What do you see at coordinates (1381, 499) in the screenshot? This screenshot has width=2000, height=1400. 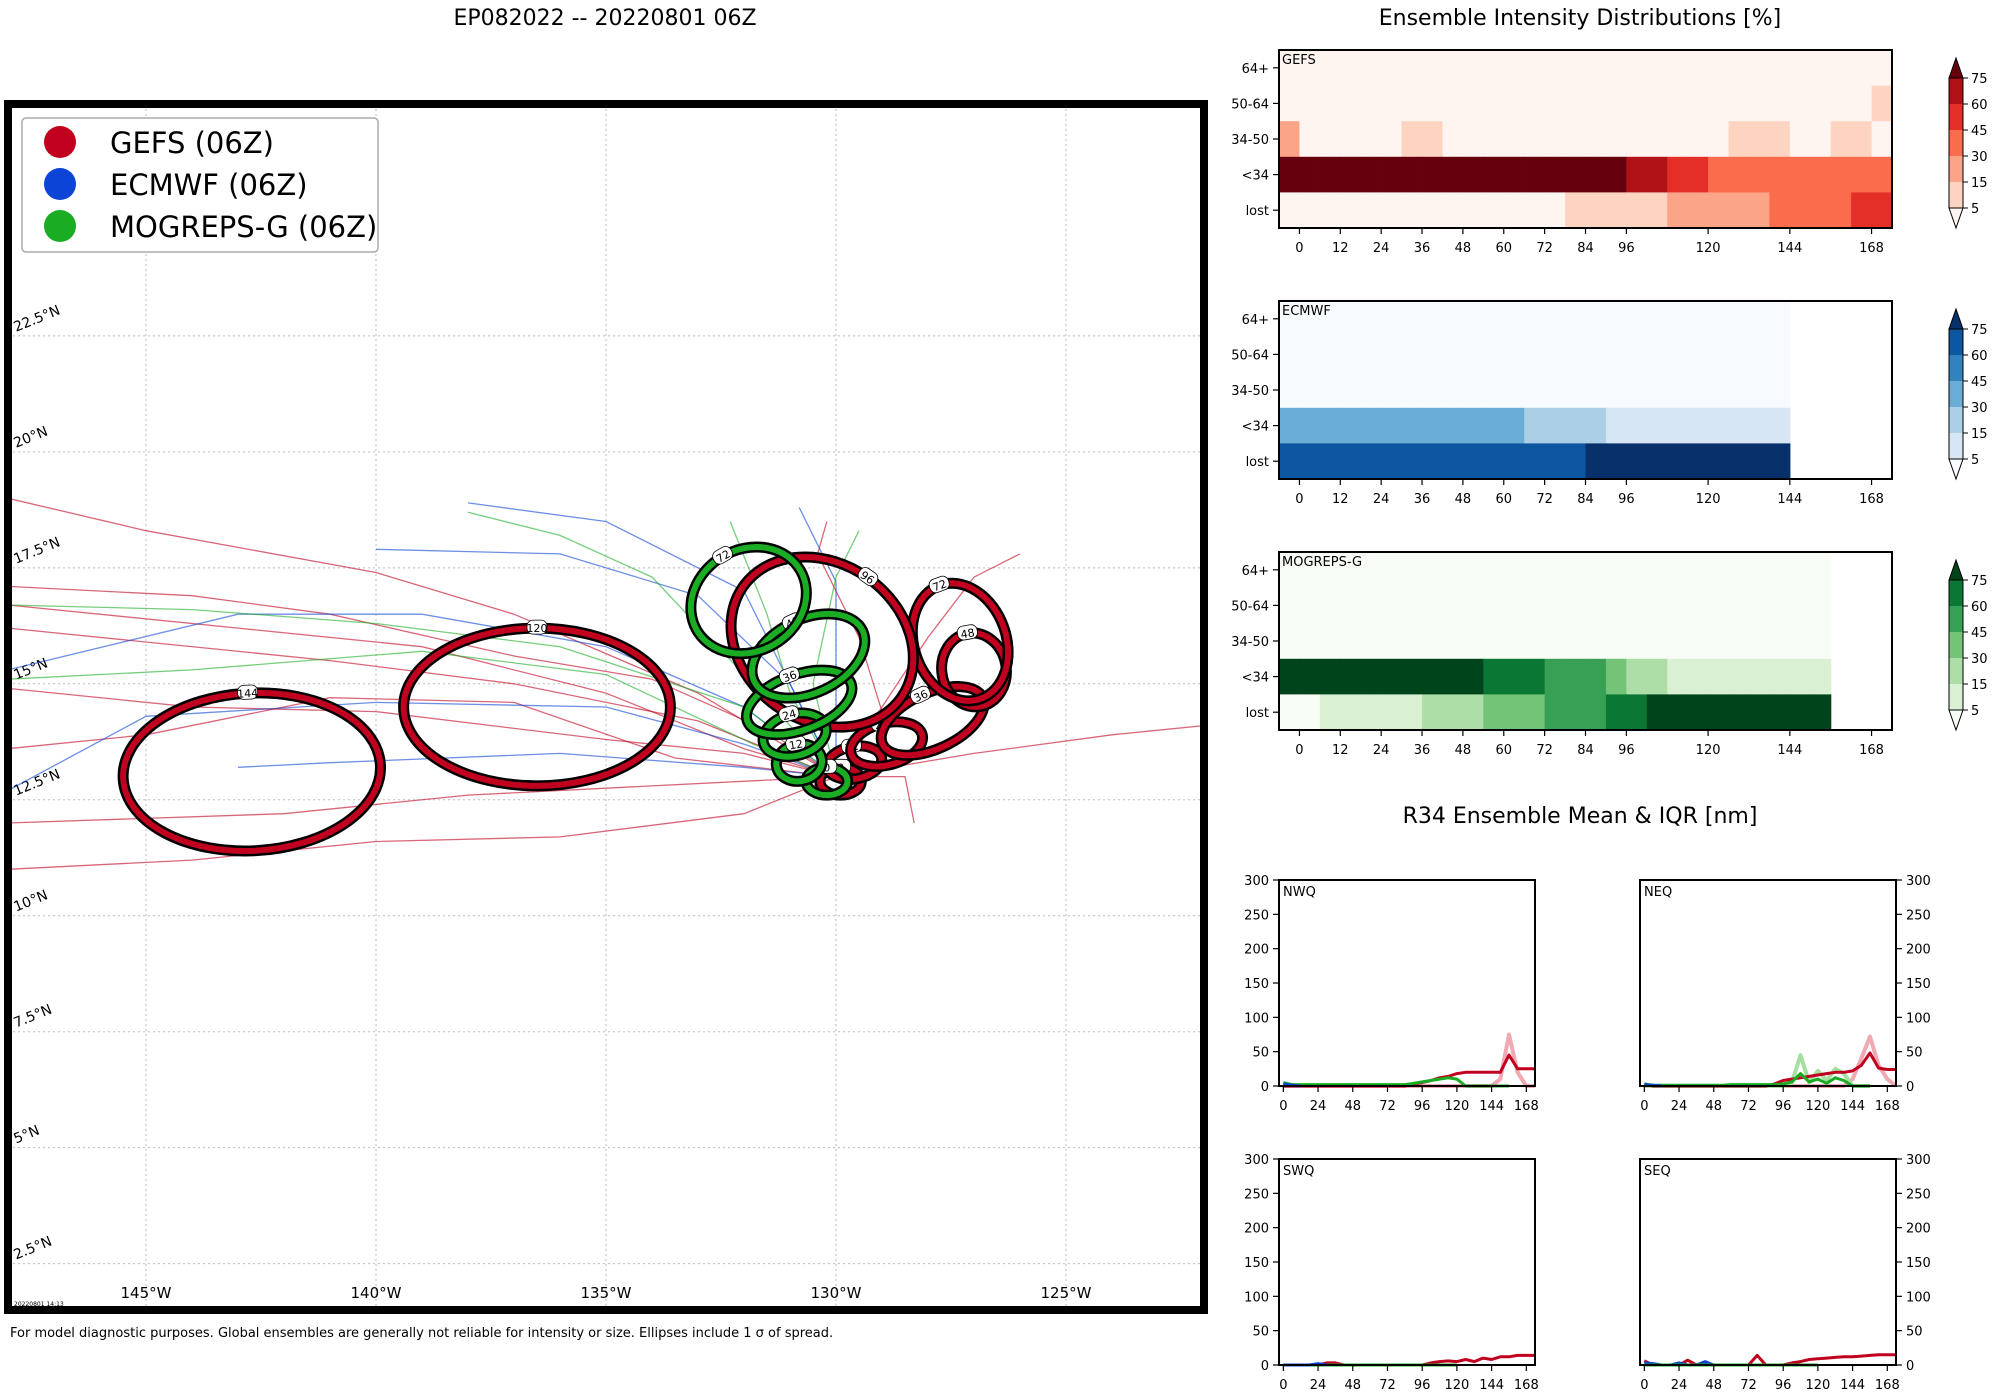 I see `heatmap-xtick-label: 24` at bounding box center [1381, 499].